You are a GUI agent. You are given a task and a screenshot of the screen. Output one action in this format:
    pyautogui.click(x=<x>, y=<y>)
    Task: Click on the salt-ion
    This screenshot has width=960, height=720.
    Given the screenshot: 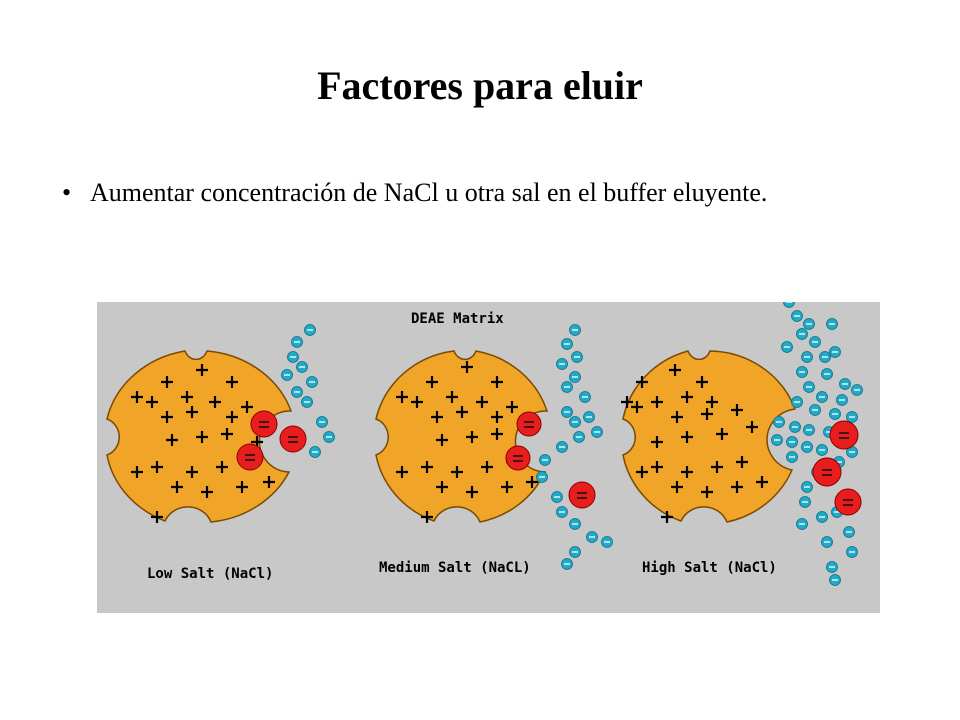 What is the action you would take?
    pyautogui.click(x=789, y=305)
    